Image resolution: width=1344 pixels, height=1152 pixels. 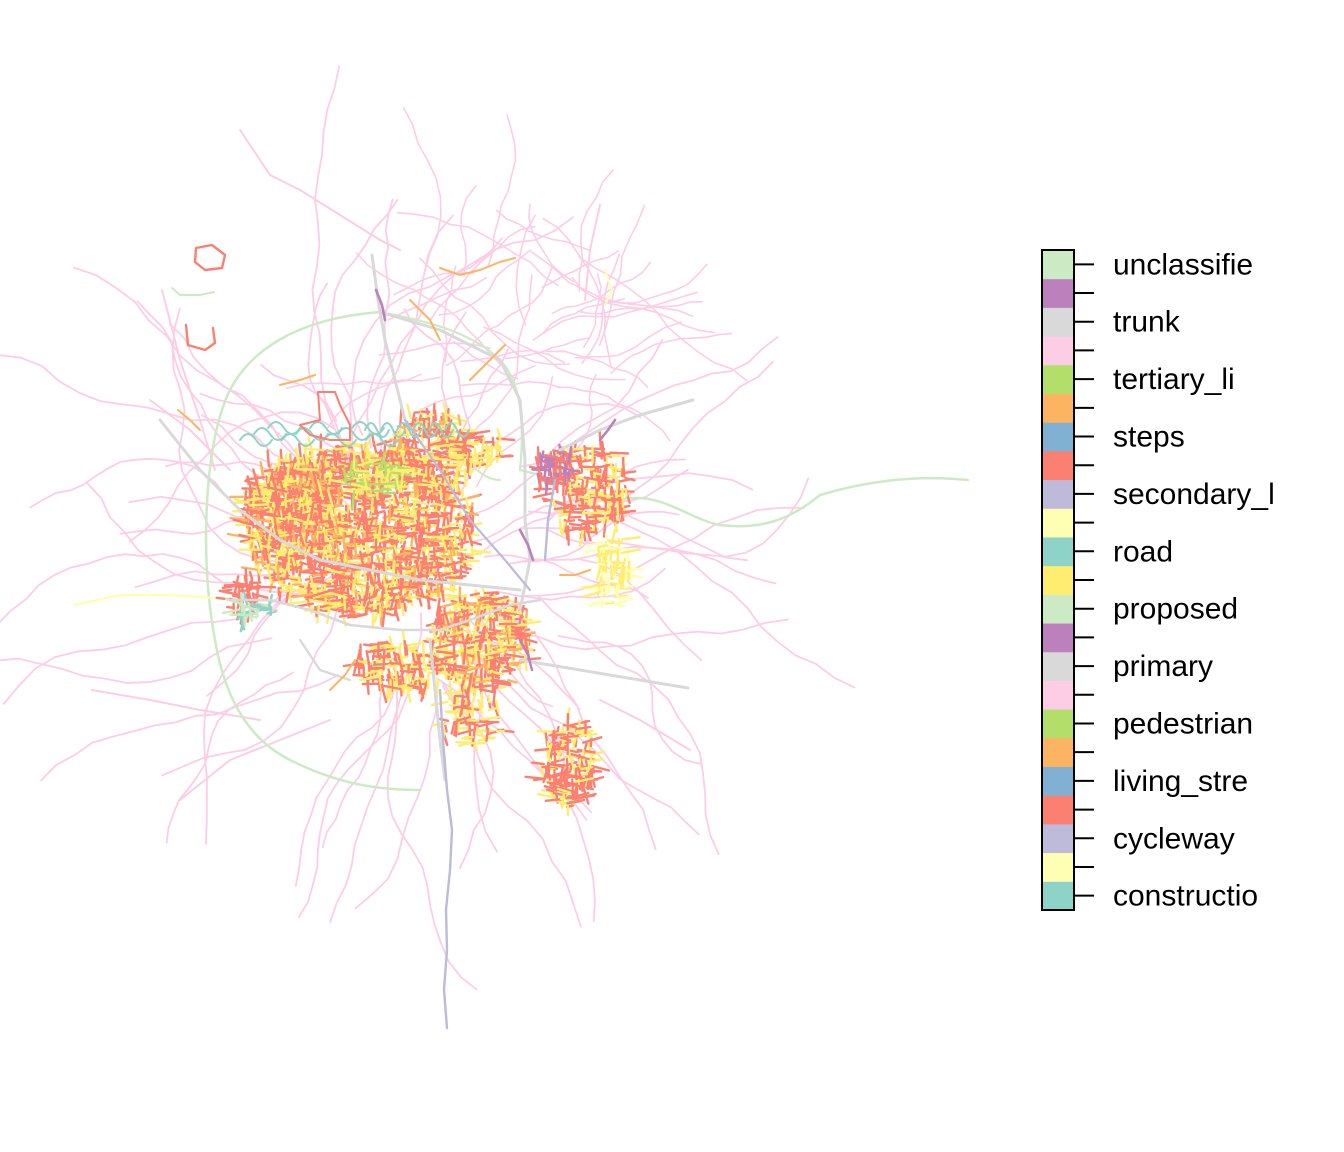 What do you see at coordinates (1143, 551) in the screenshot?
I see `legend-label: road` at bounding box center [1143, 551].